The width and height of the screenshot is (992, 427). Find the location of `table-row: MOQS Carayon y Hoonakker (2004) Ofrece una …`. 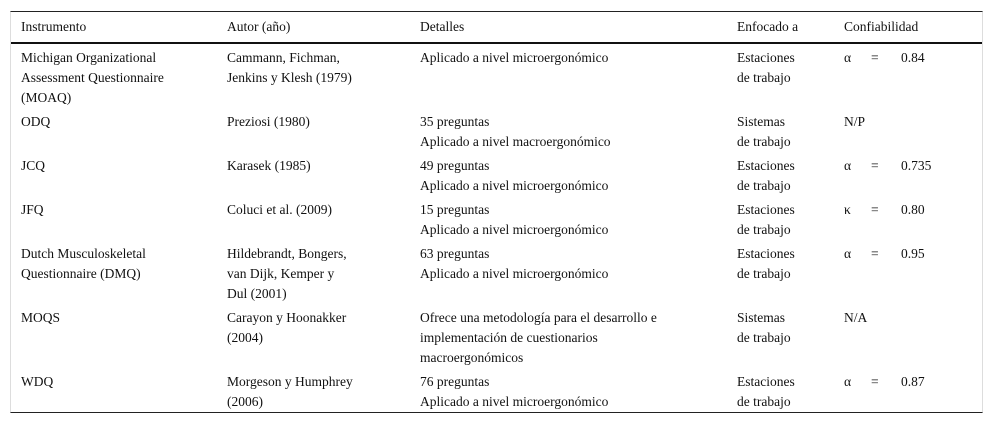

table-row: MOQS Carayon y Hoonakker (2004) Ofrece una … is located at coordinates (496, 336).